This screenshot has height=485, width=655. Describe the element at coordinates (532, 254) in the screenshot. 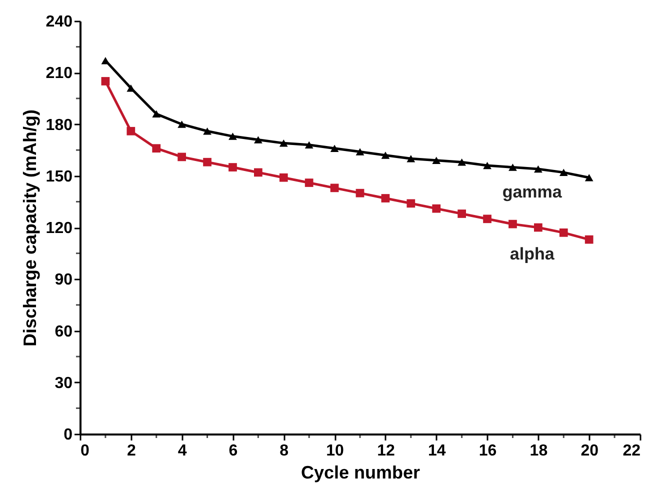

I see `series-label: alpha` at that location.